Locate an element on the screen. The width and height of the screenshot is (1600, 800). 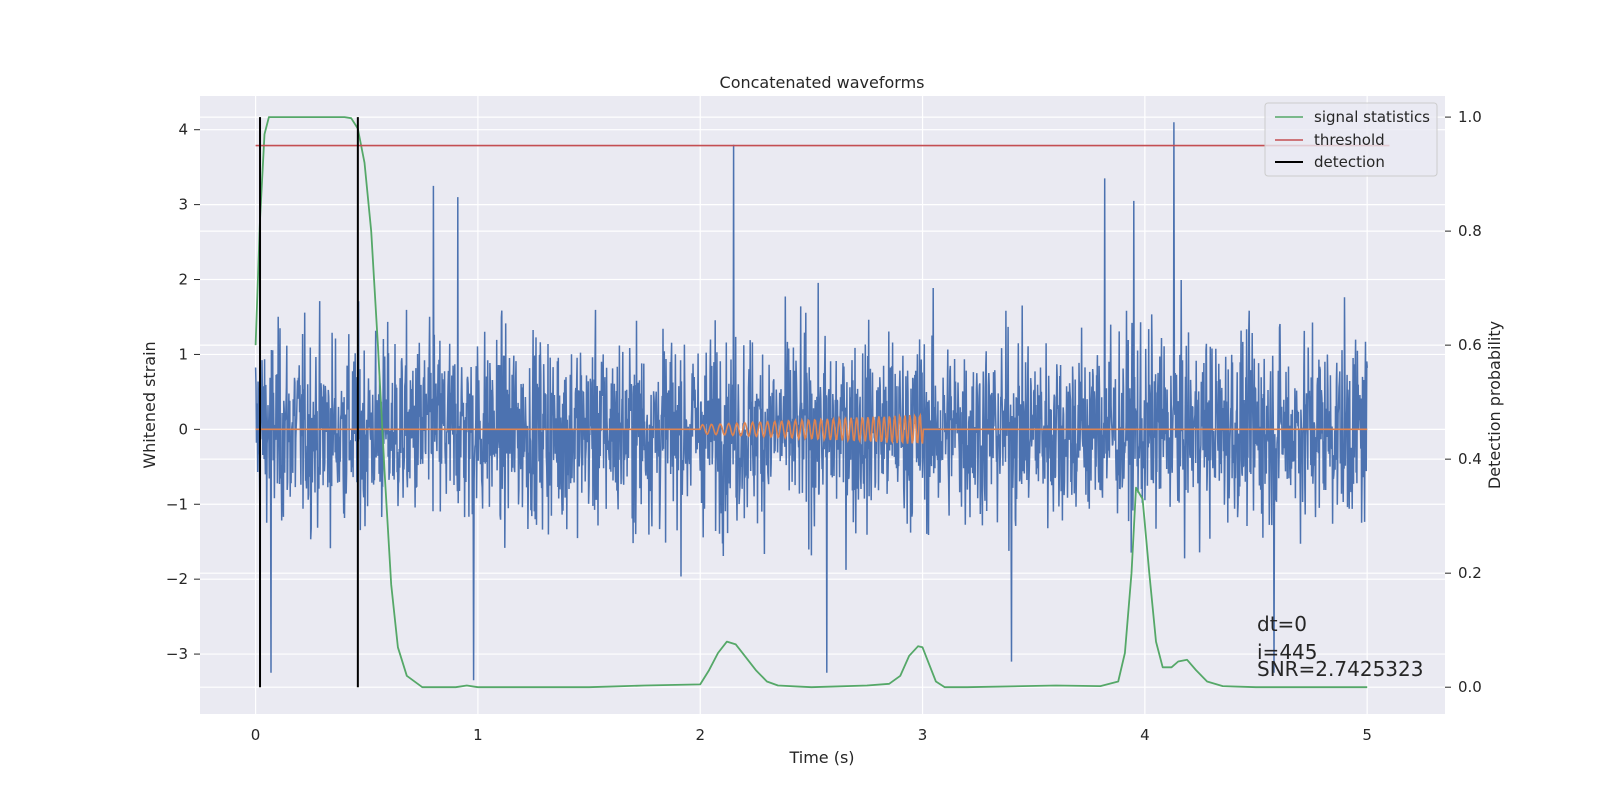
y-right-tick-label: 0.2 is located at coordinates (1470, 573).